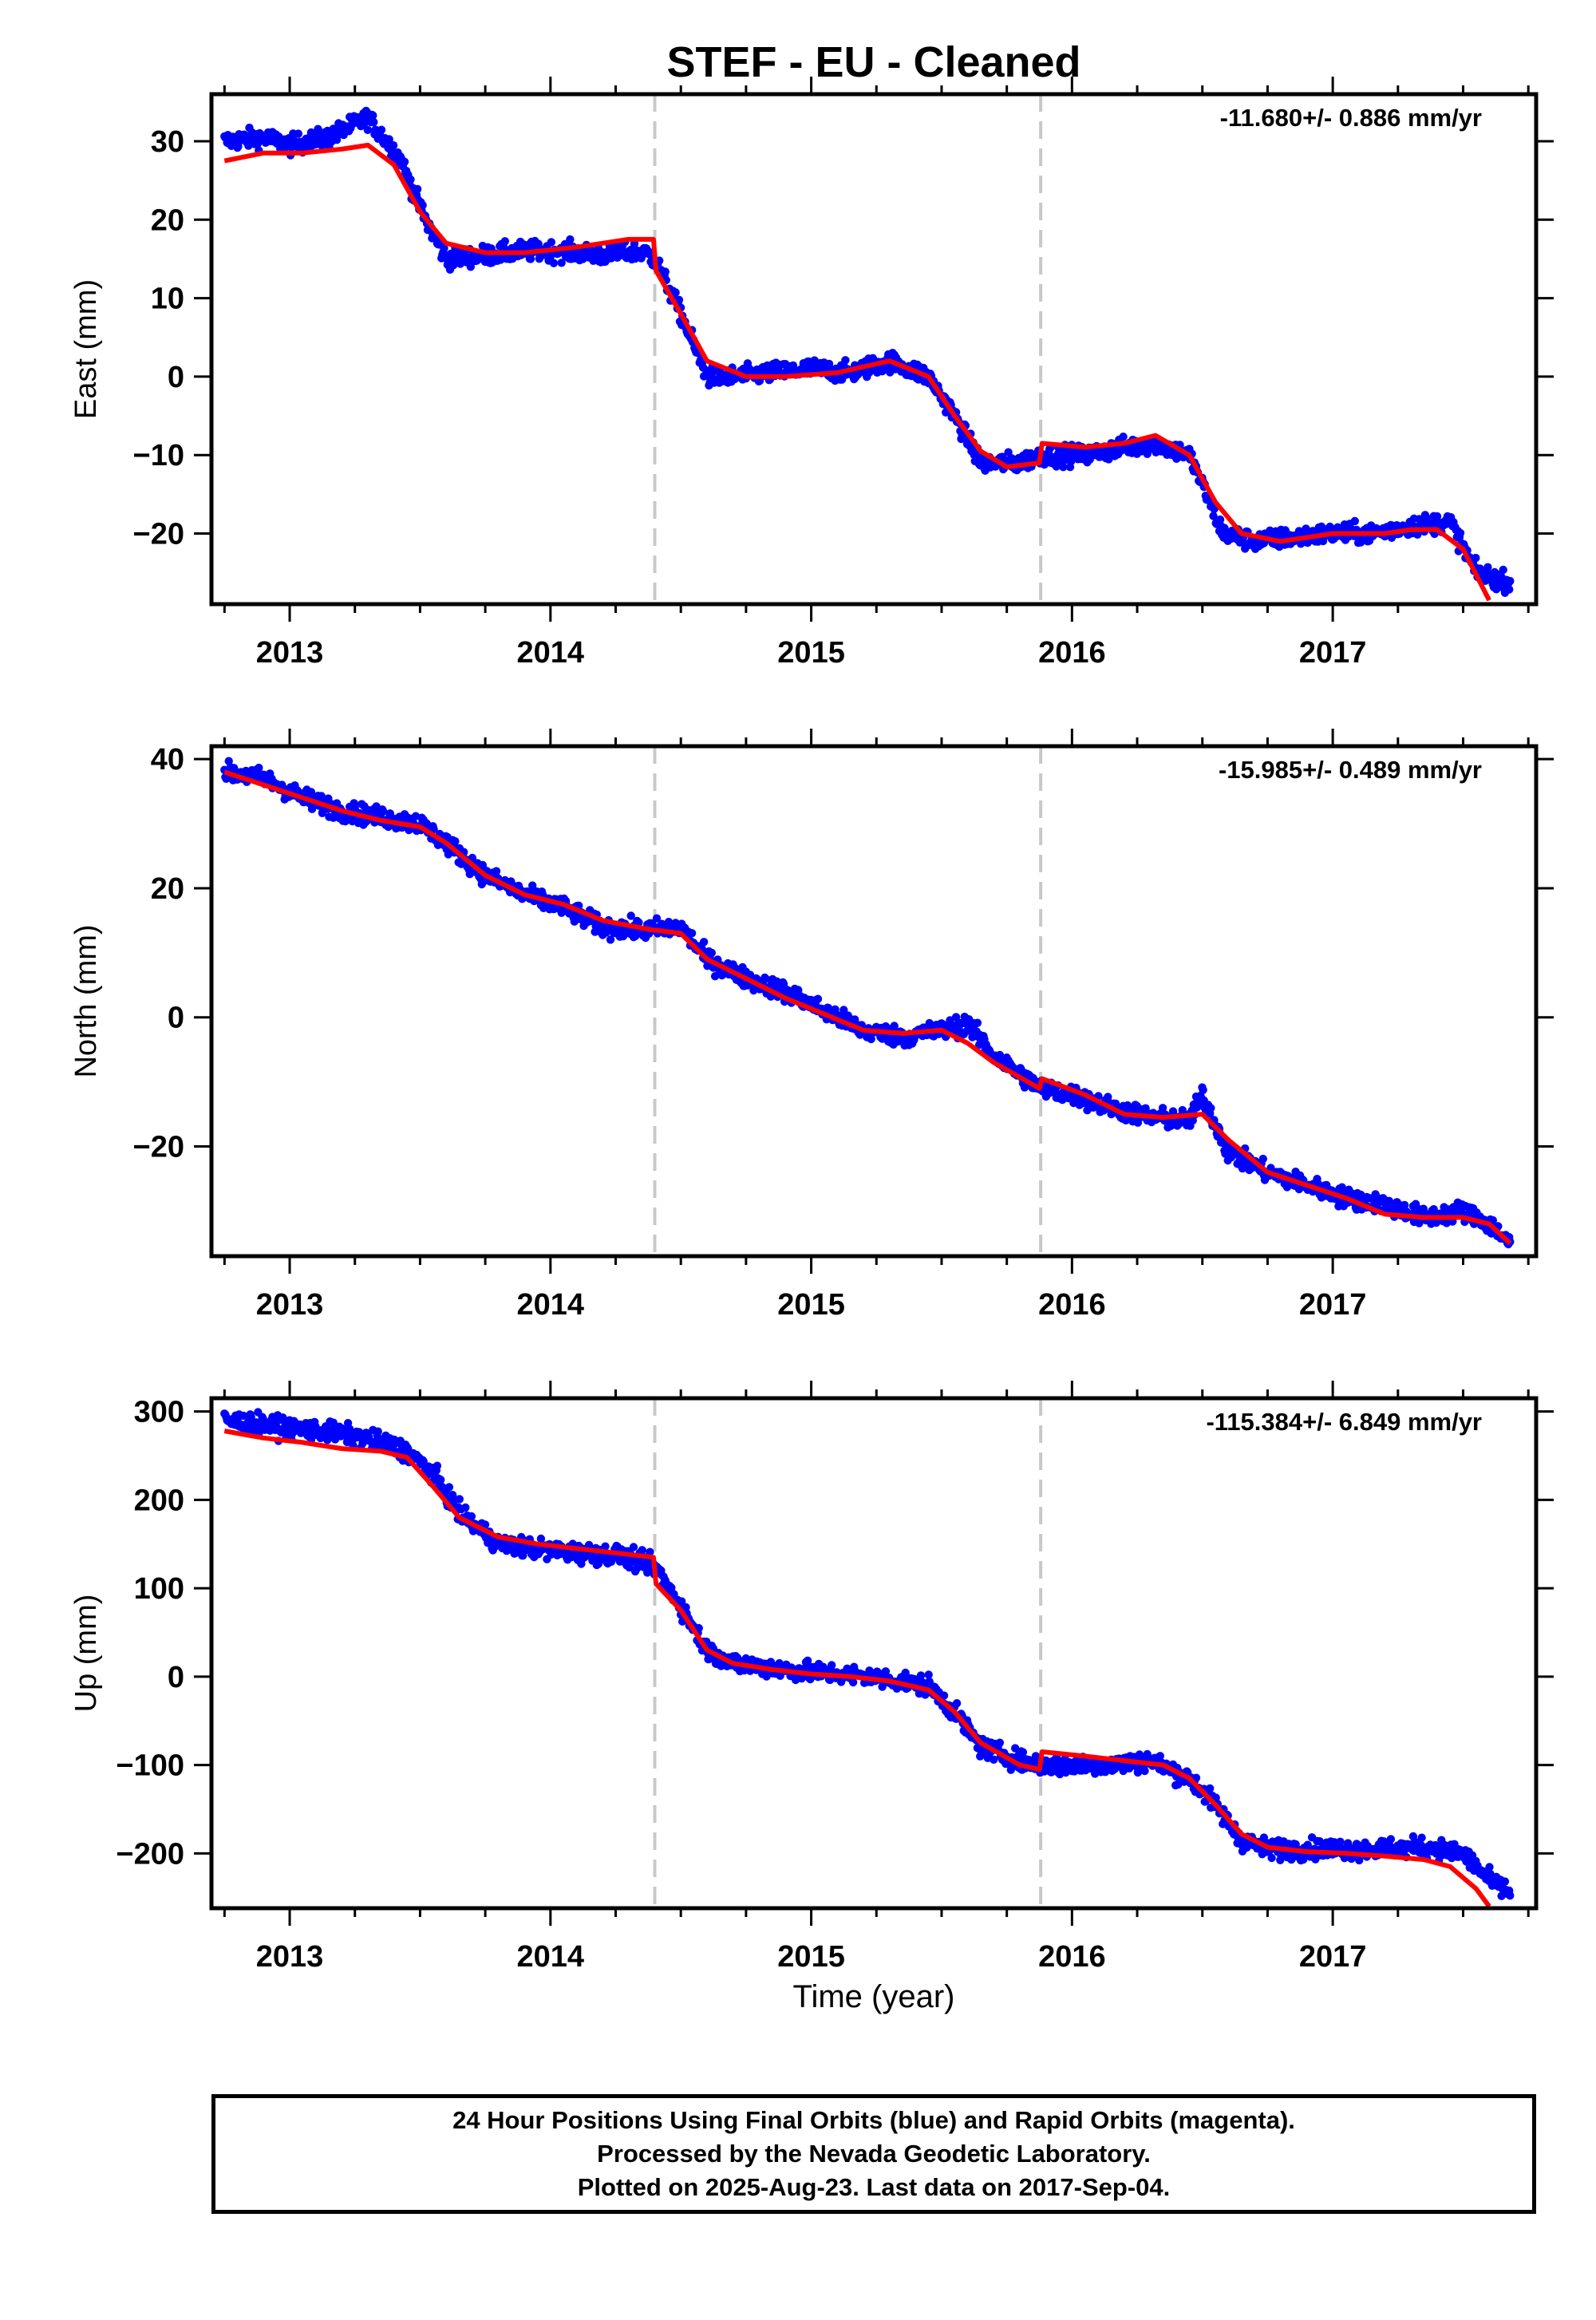 The image size is (1596, 2320). I want to click on y-tick-label: −10, so click(158, 455).